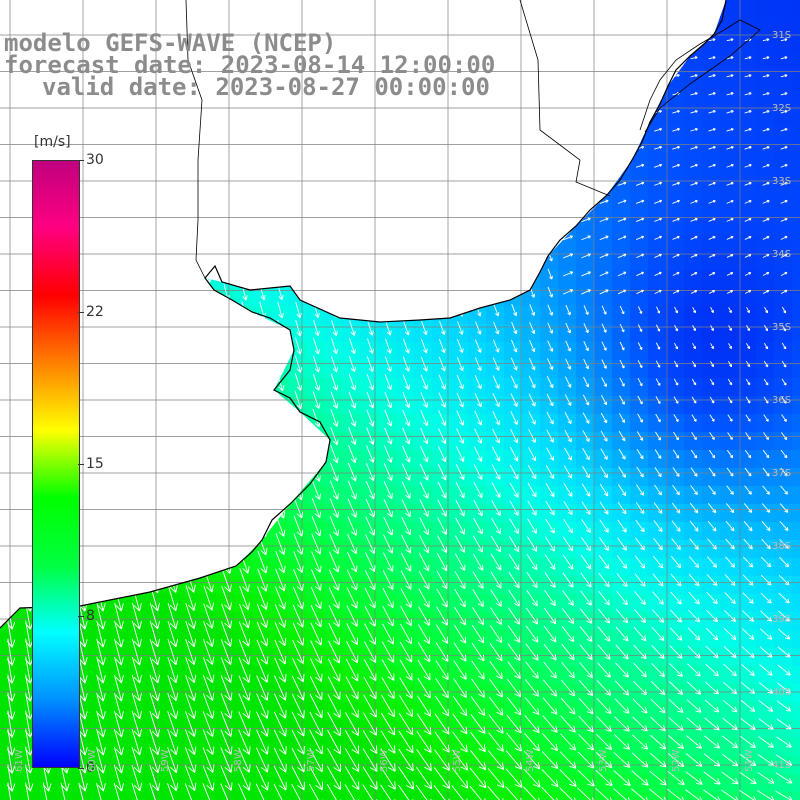 This screenshot has height=800, width=800. I want to click on latitude-label: 34S, so click(782, 254).